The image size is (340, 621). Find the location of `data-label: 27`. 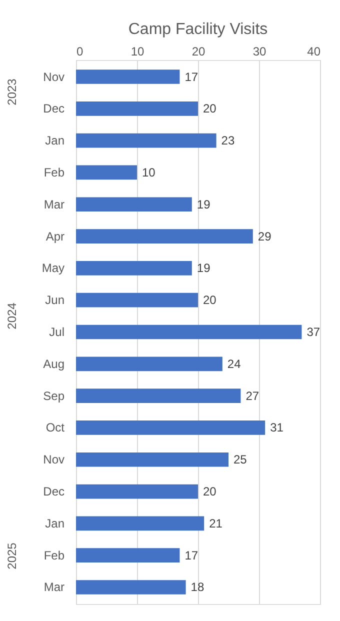

data-label: 27 is located at coordinates (253, 395).